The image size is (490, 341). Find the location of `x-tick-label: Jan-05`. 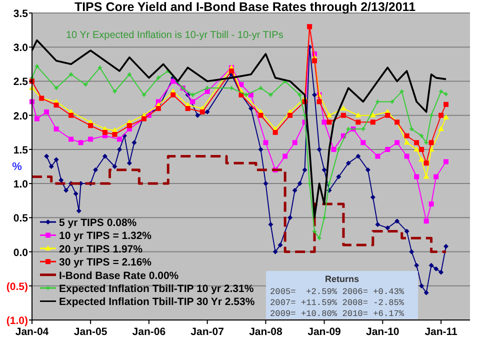

x-tick-label: Jan-05 is located at coordinates (91, 332).